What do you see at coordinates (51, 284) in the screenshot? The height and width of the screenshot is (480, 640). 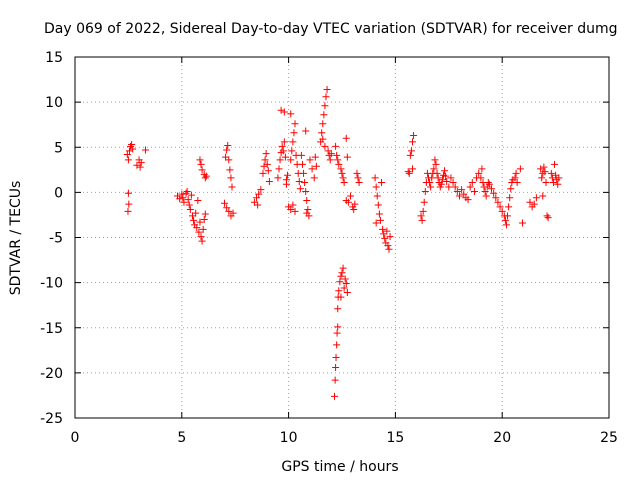 I see `y-tick-label: -10` at bounding box center [51, 284].